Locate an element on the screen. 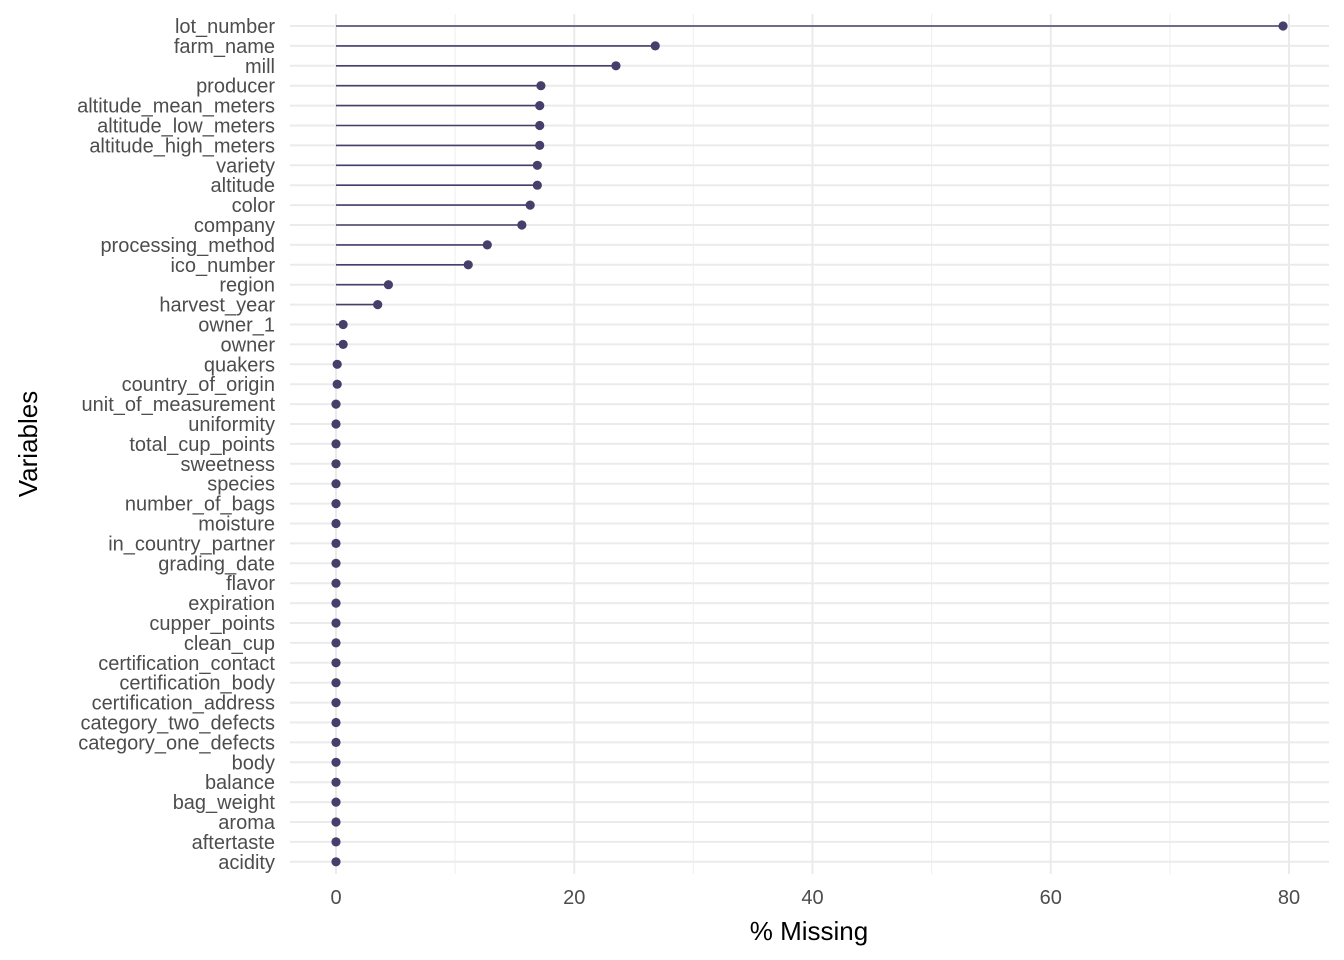 Image resolution: width=1344 pixels, height=960 pixels. lollipop-flavor is located at coordinates (336, 583).